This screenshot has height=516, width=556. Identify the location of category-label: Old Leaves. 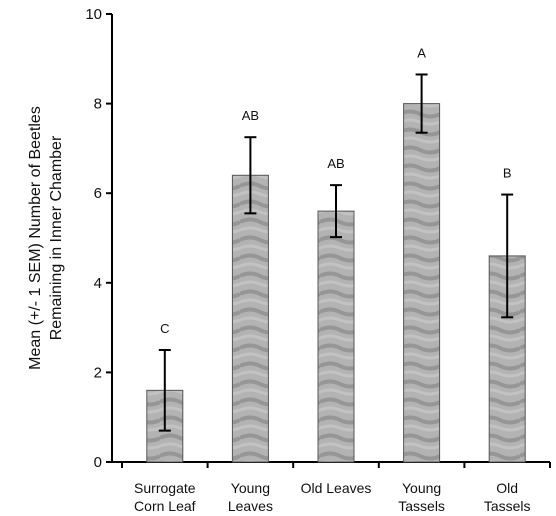
(336, 488).